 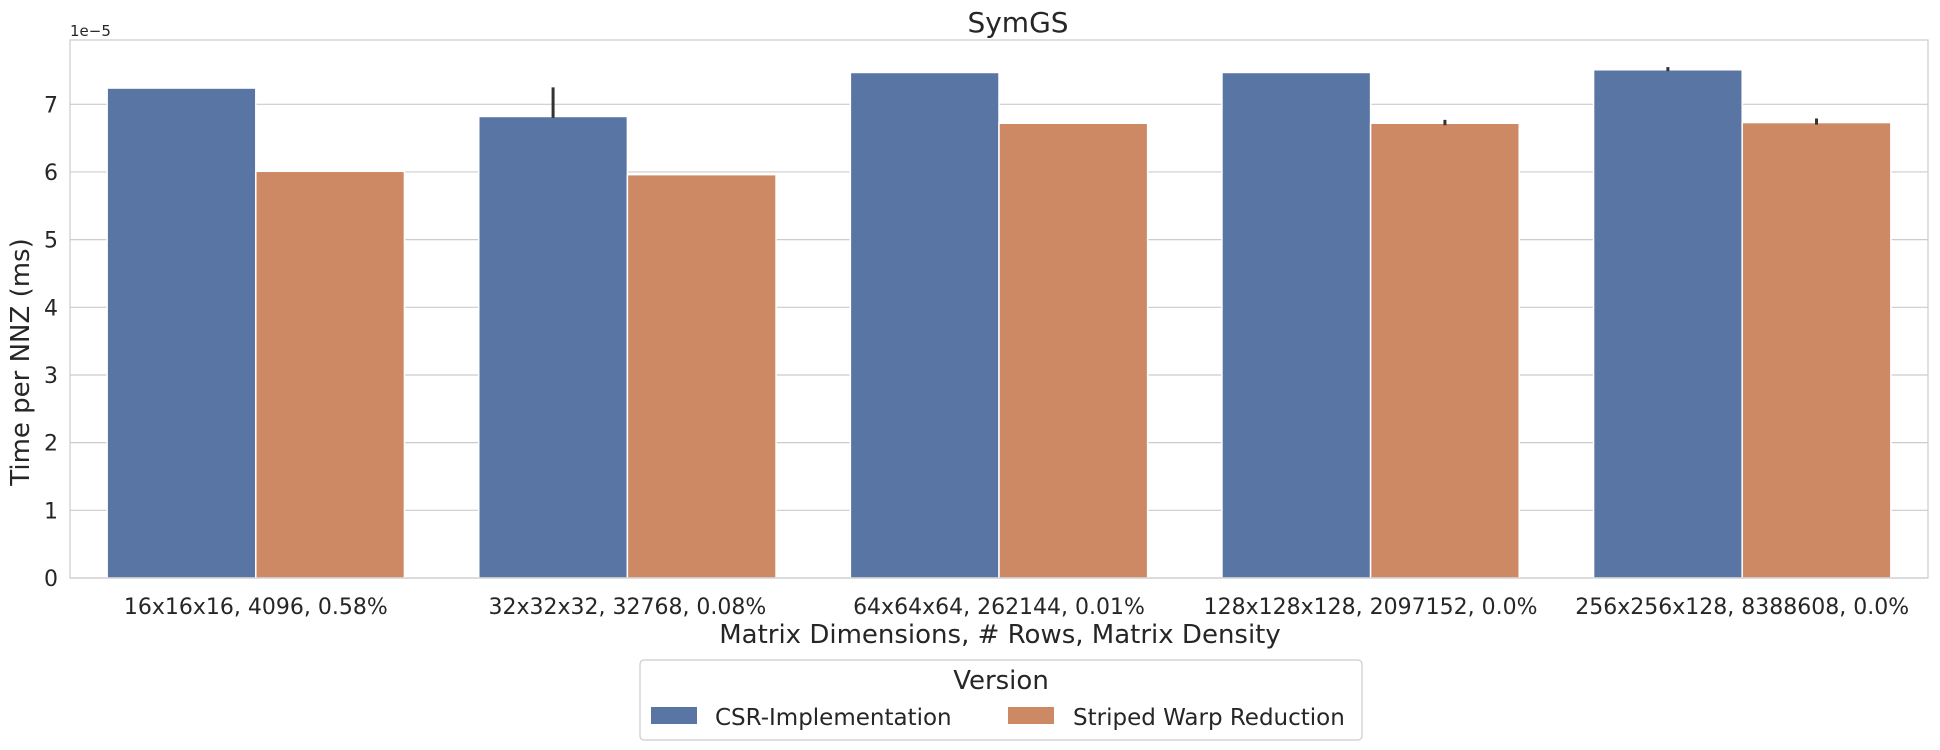 What do you see at coordinates (1742, 607) in the screenshot?
I see `x-tick-label: 256x256x128, 8388608, 0.0%` at bounding box center [1742, 607].